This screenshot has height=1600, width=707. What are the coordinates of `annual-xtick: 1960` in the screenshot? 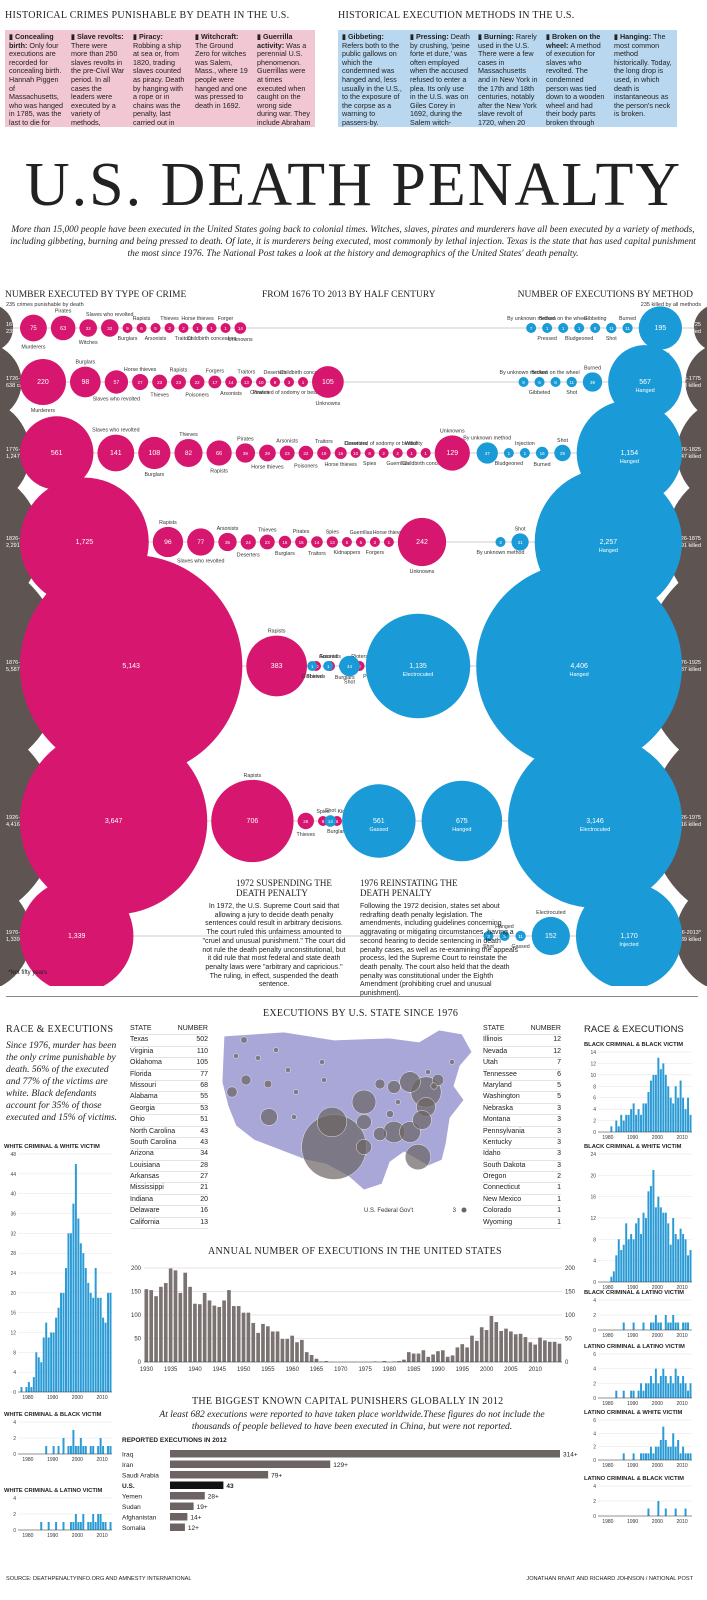 It's located at (293, 1370).